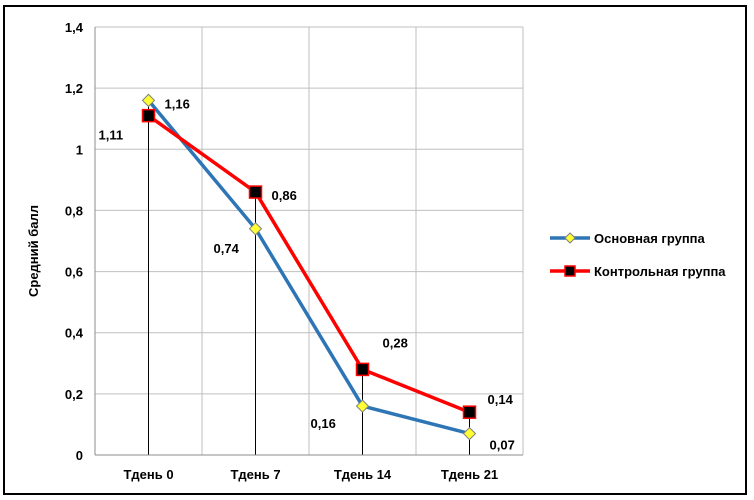  What do you see at coordinates (363, 474) in the screenshot?
I see `x-tick-label: Тдень 14` at bounding box center [363, 474].